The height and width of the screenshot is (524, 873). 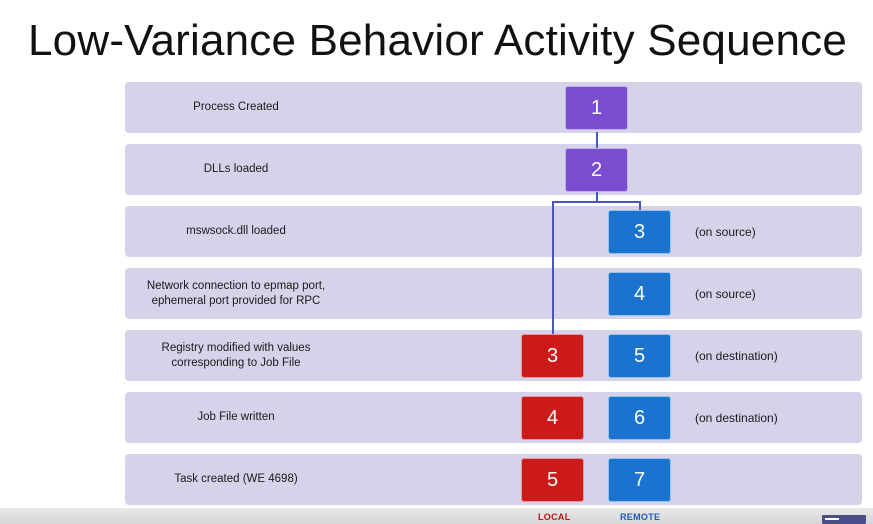 I want to click on presentation-logo-icon, so click(x=844, y=519).